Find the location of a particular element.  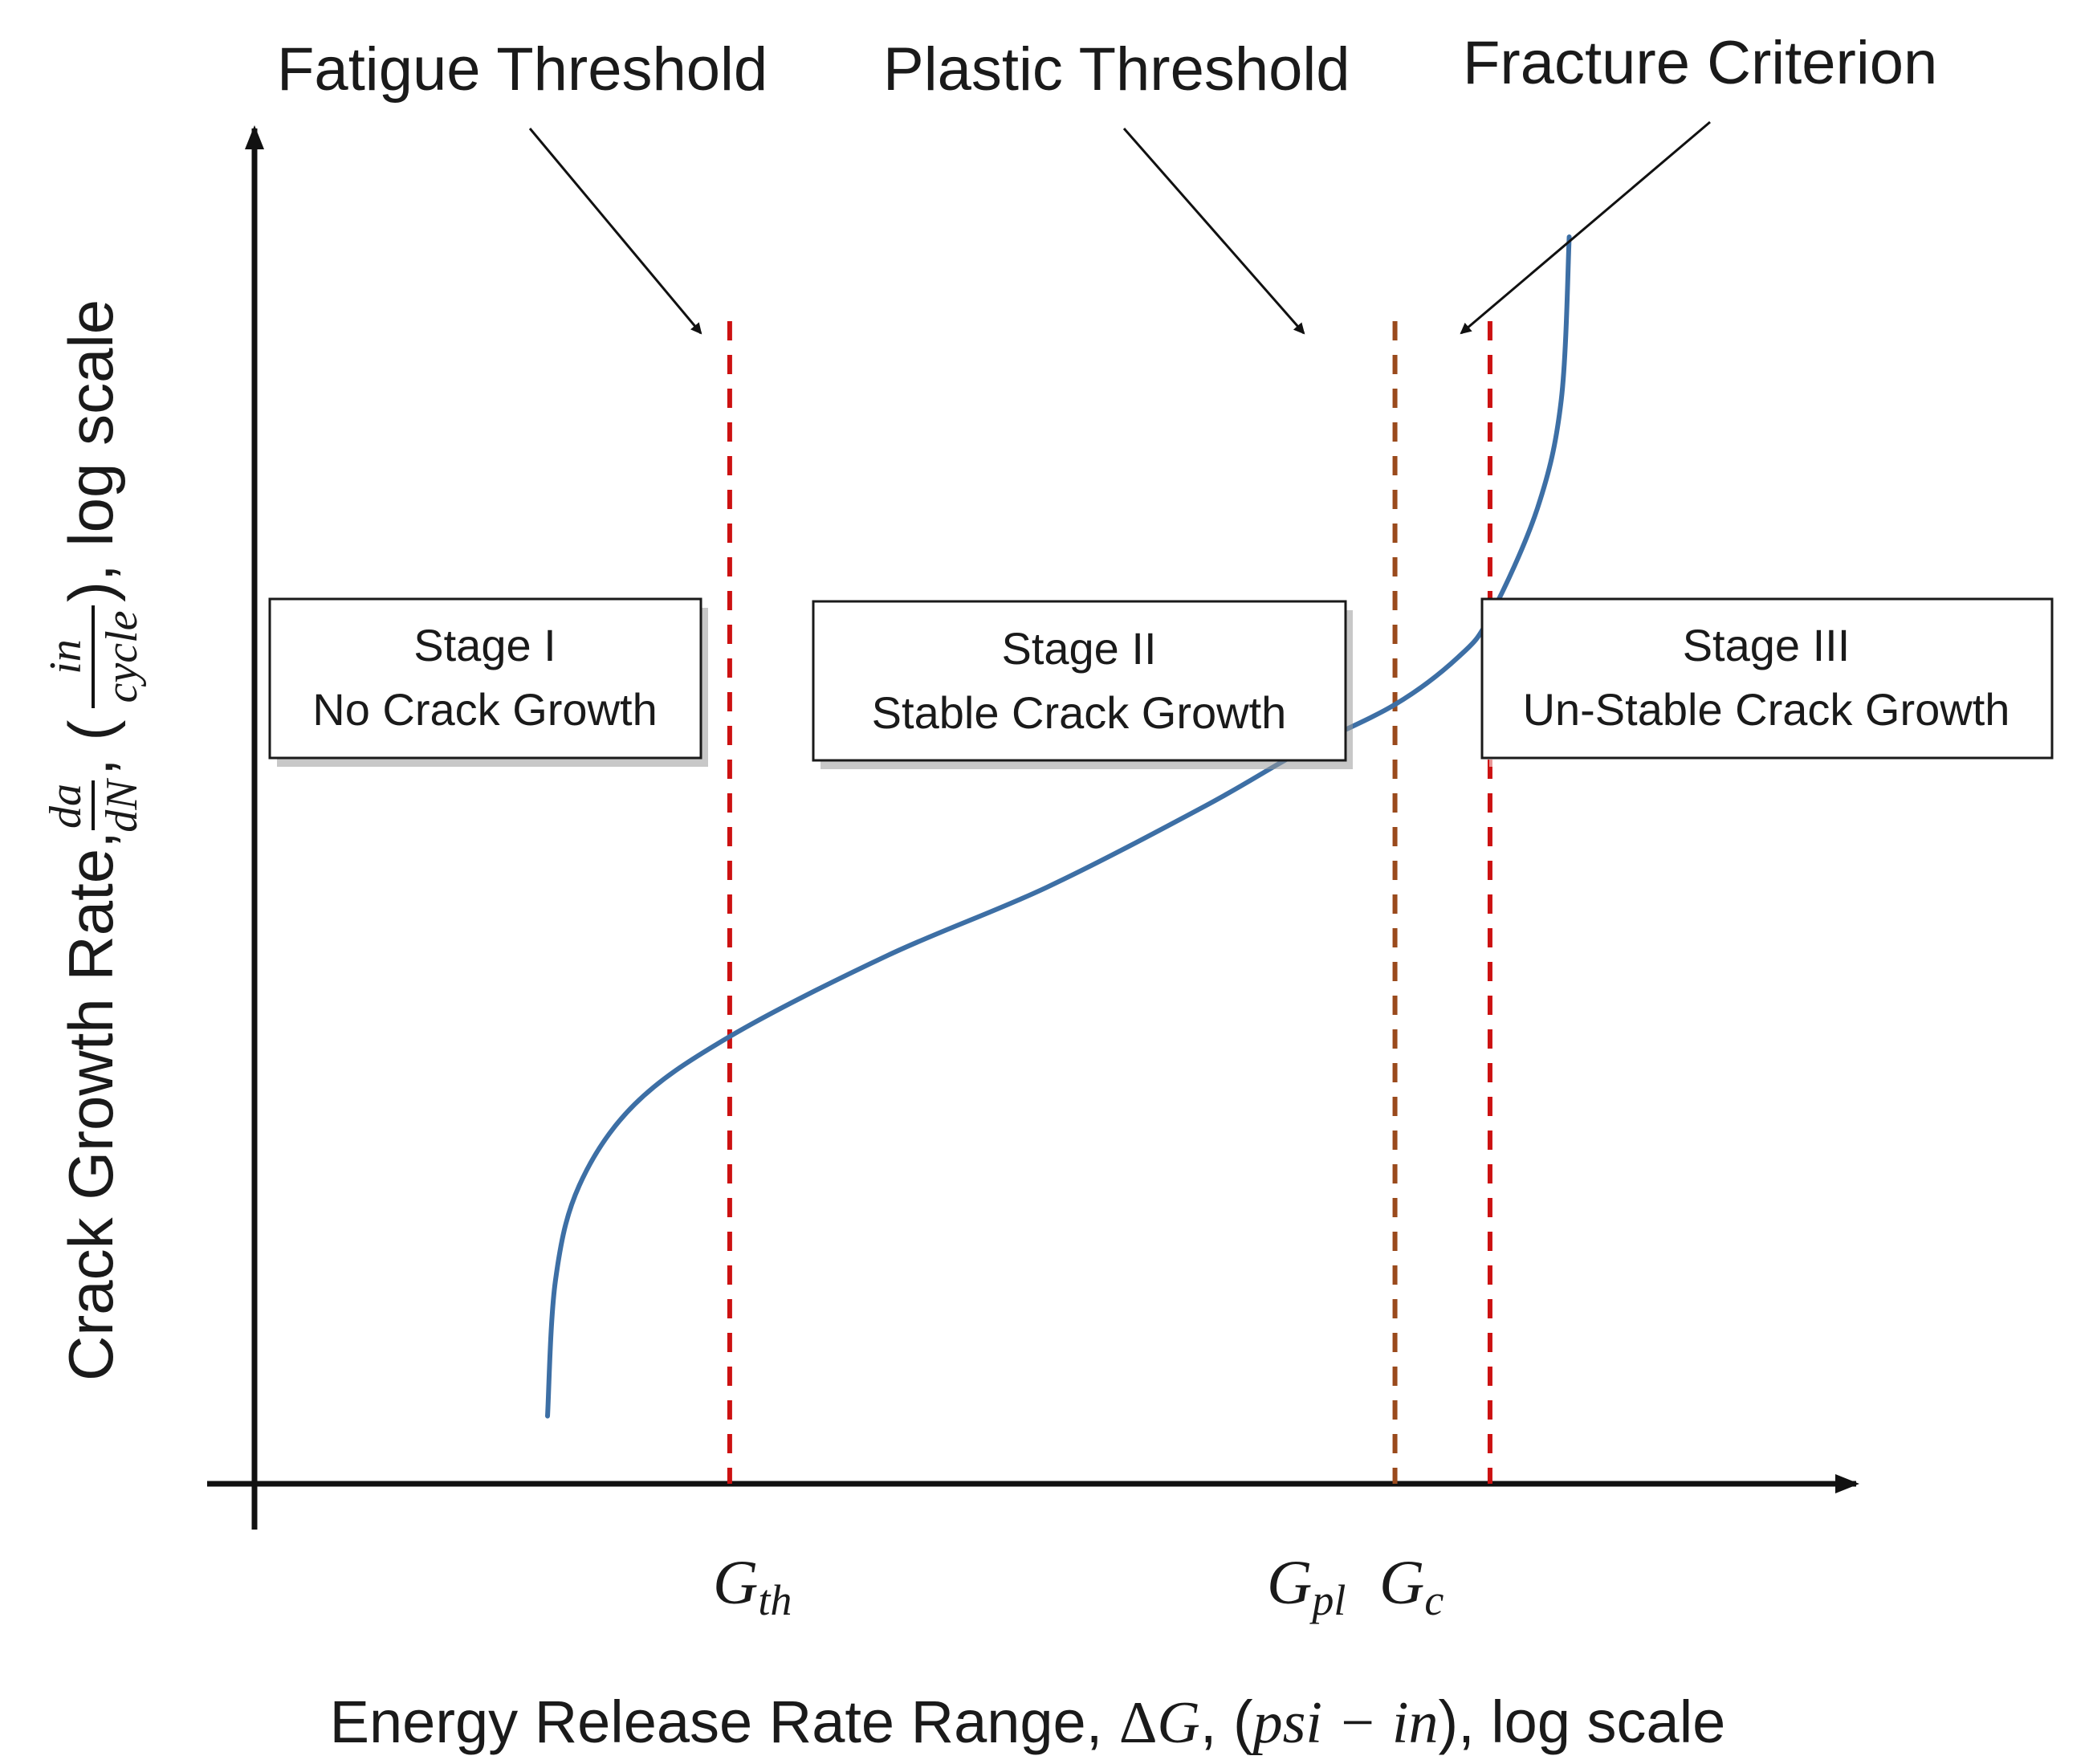

y-frac2-den: cycle is located at coordinates (122, 657).